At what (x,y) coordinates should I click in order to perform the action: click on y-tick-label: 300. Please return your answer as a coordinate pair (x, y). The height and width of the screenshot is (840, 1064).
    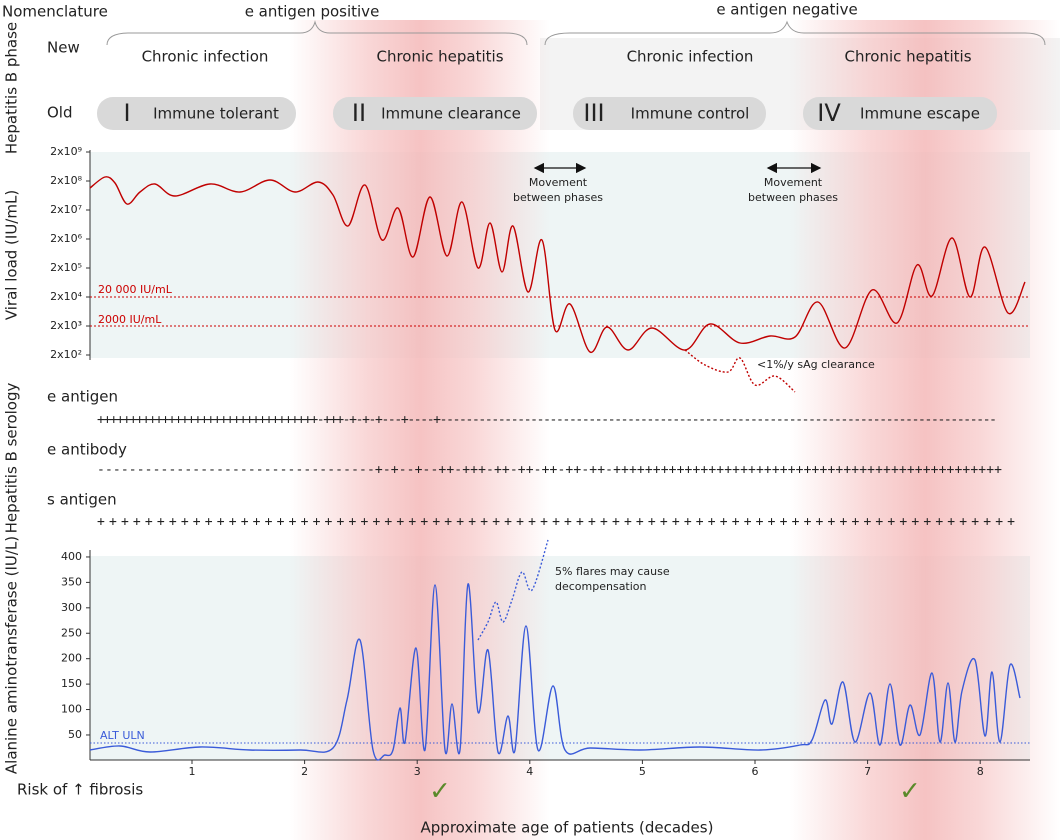
    Looking at the image, I should click on (71, 607).